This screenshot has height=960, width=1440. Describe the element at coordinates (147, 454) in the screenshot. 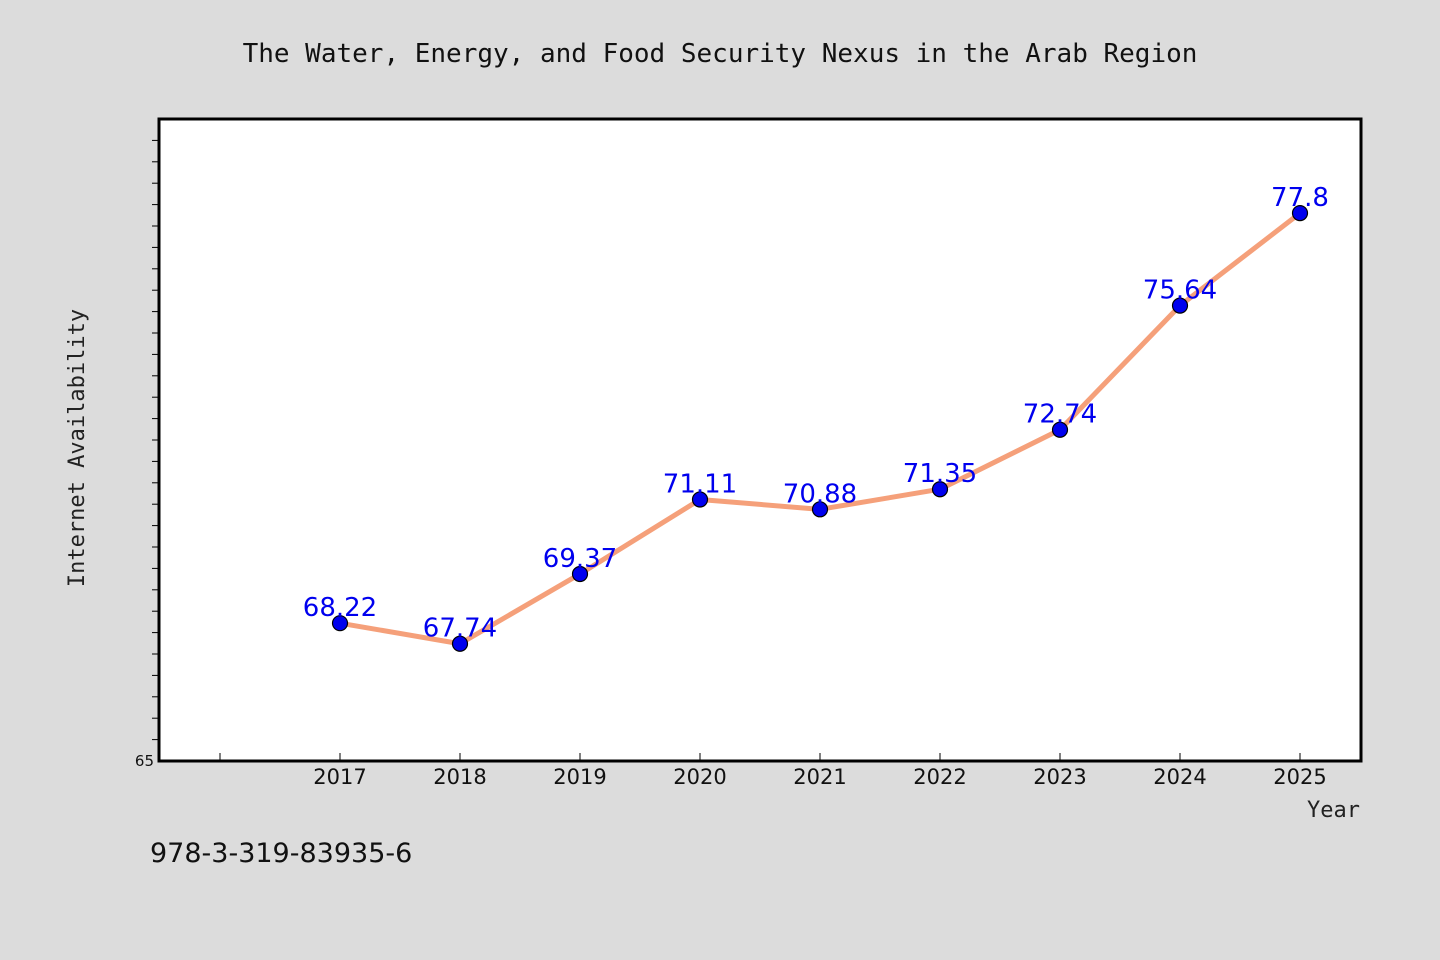

I see `y-axis-ticks: 65` at that location.